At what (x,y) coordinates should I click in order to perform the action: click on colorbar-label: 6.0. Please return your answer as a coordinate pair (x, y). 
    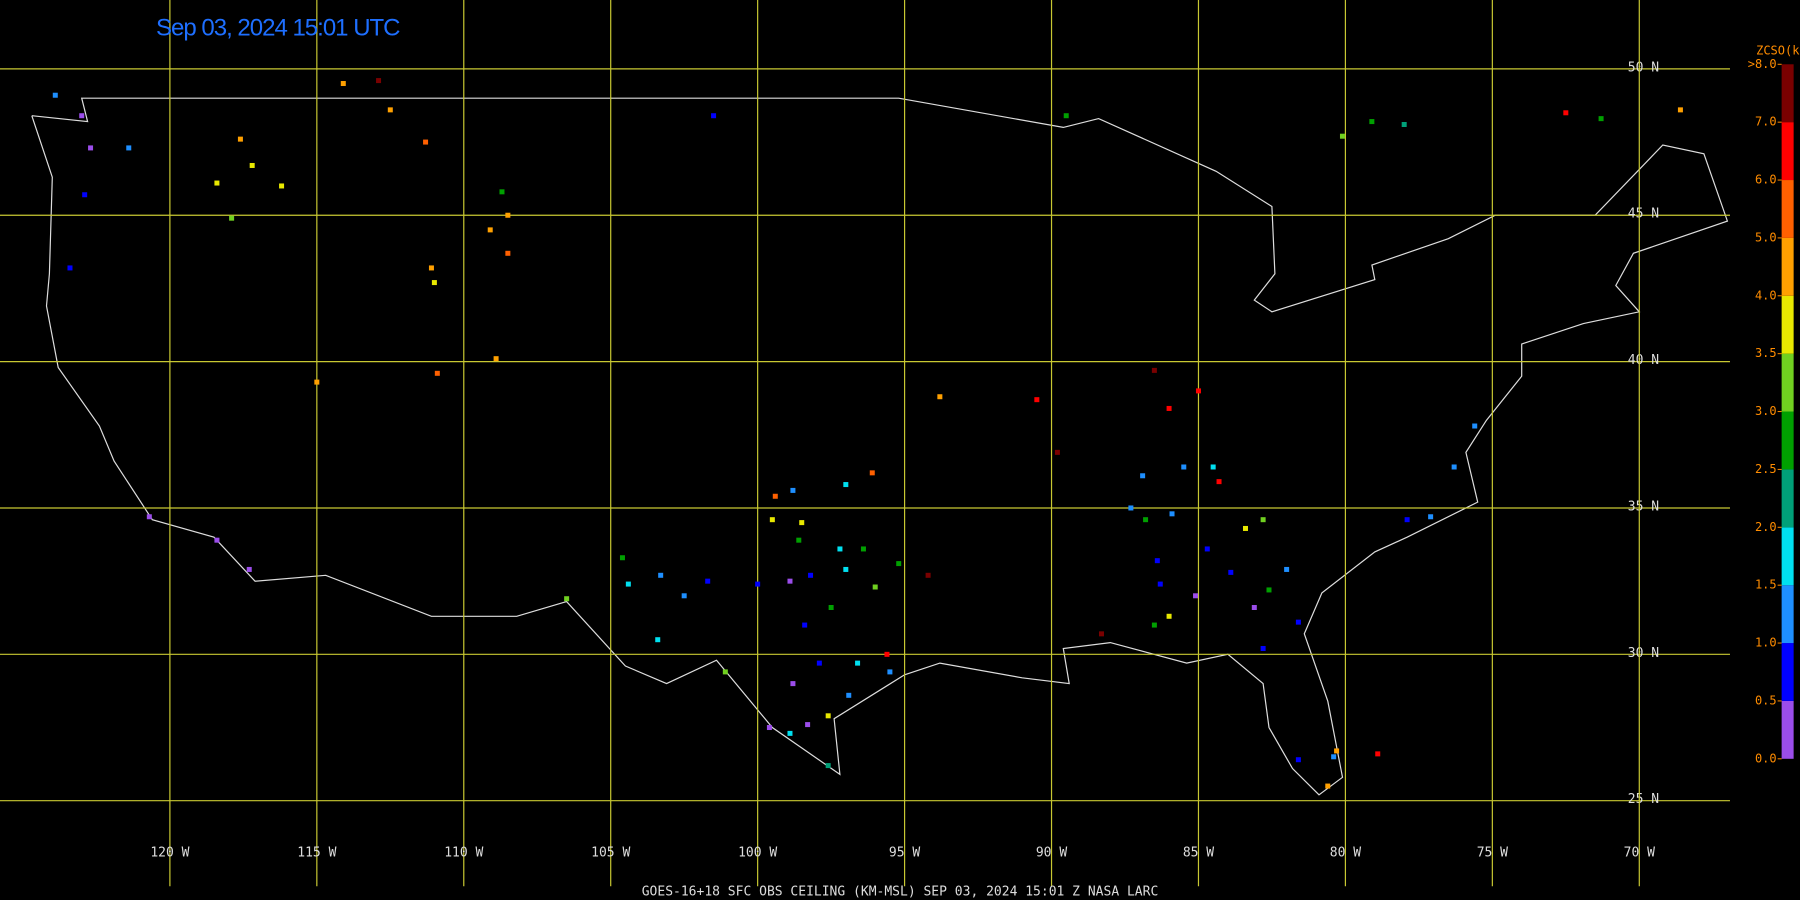
    Looking at the image, I should click on (1766, 180).